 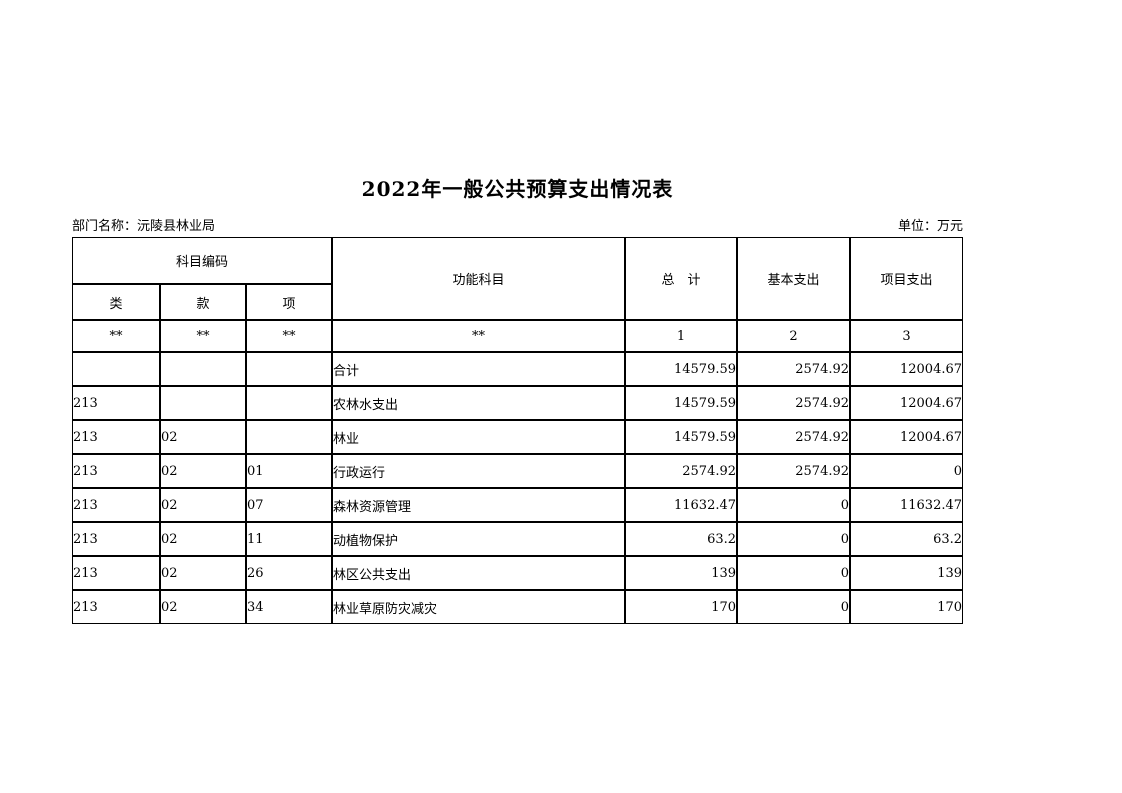 What do you see at coordinates (681, 471) in the screenshot?
I see `cell-total: 2574.92` at bounding box center [681, 471].